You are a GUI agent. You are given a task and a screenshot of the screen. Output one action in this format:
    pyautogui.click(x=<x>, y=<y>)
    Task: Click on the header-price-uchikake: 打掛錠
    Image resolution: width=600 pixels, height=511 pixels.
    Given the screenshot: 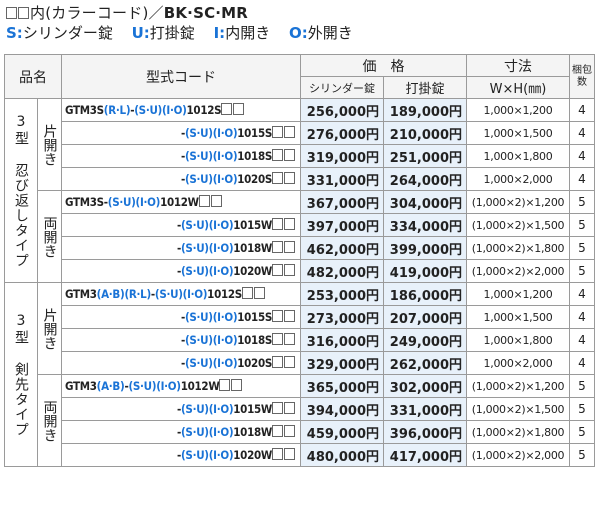 What is the action you would take?
    pyautogui.click(x=425, y=87)
    